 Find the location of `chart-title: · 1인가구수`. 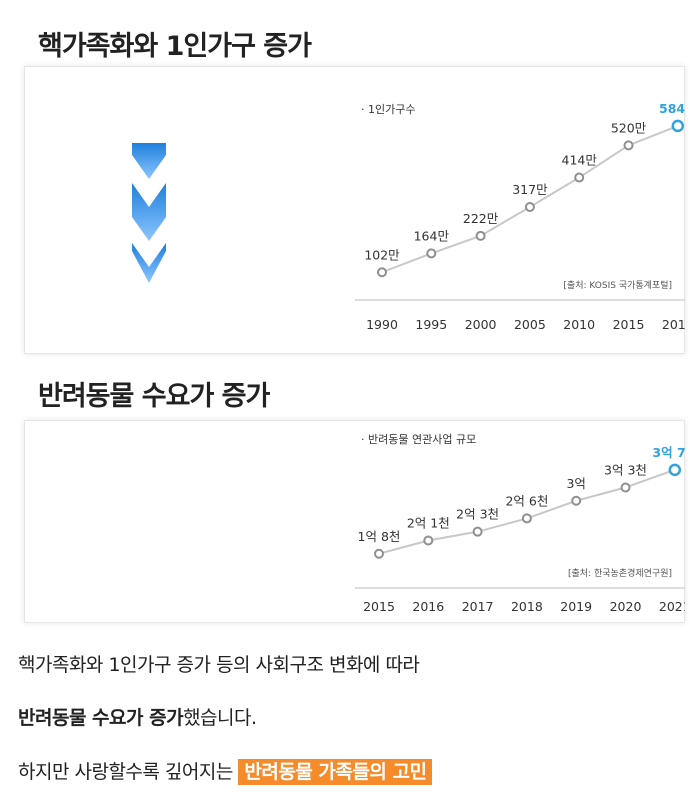

chart-title: · 1인가구수 is located at coordinates (388, 109).